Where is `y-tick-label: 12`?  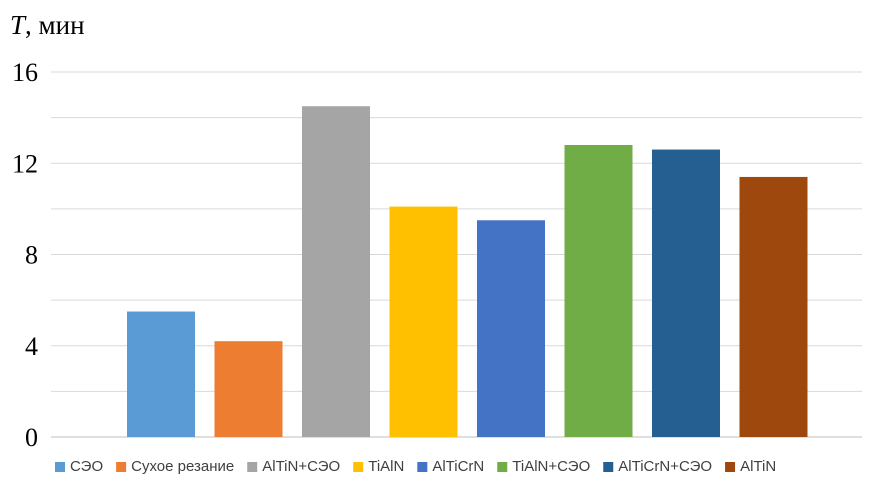 y-tick-label: 12 is located at coordinates (25, 163).